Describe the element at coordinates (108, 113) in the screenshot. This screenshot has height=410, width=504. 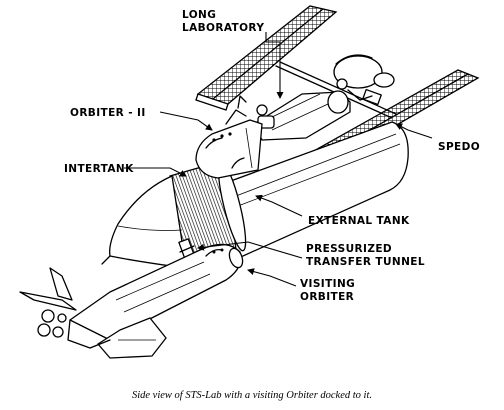
I see `orbiter-ii-label: ORBITER - II` at that location.